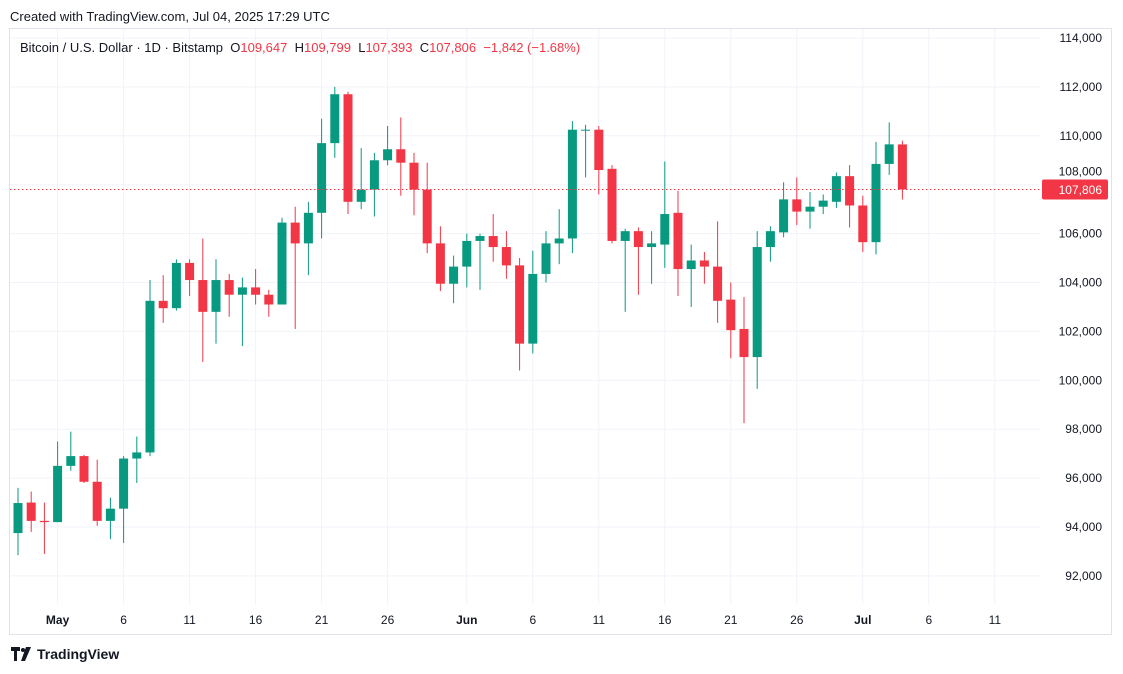  I want to click on low-value: 107,393, so click(389, 47).